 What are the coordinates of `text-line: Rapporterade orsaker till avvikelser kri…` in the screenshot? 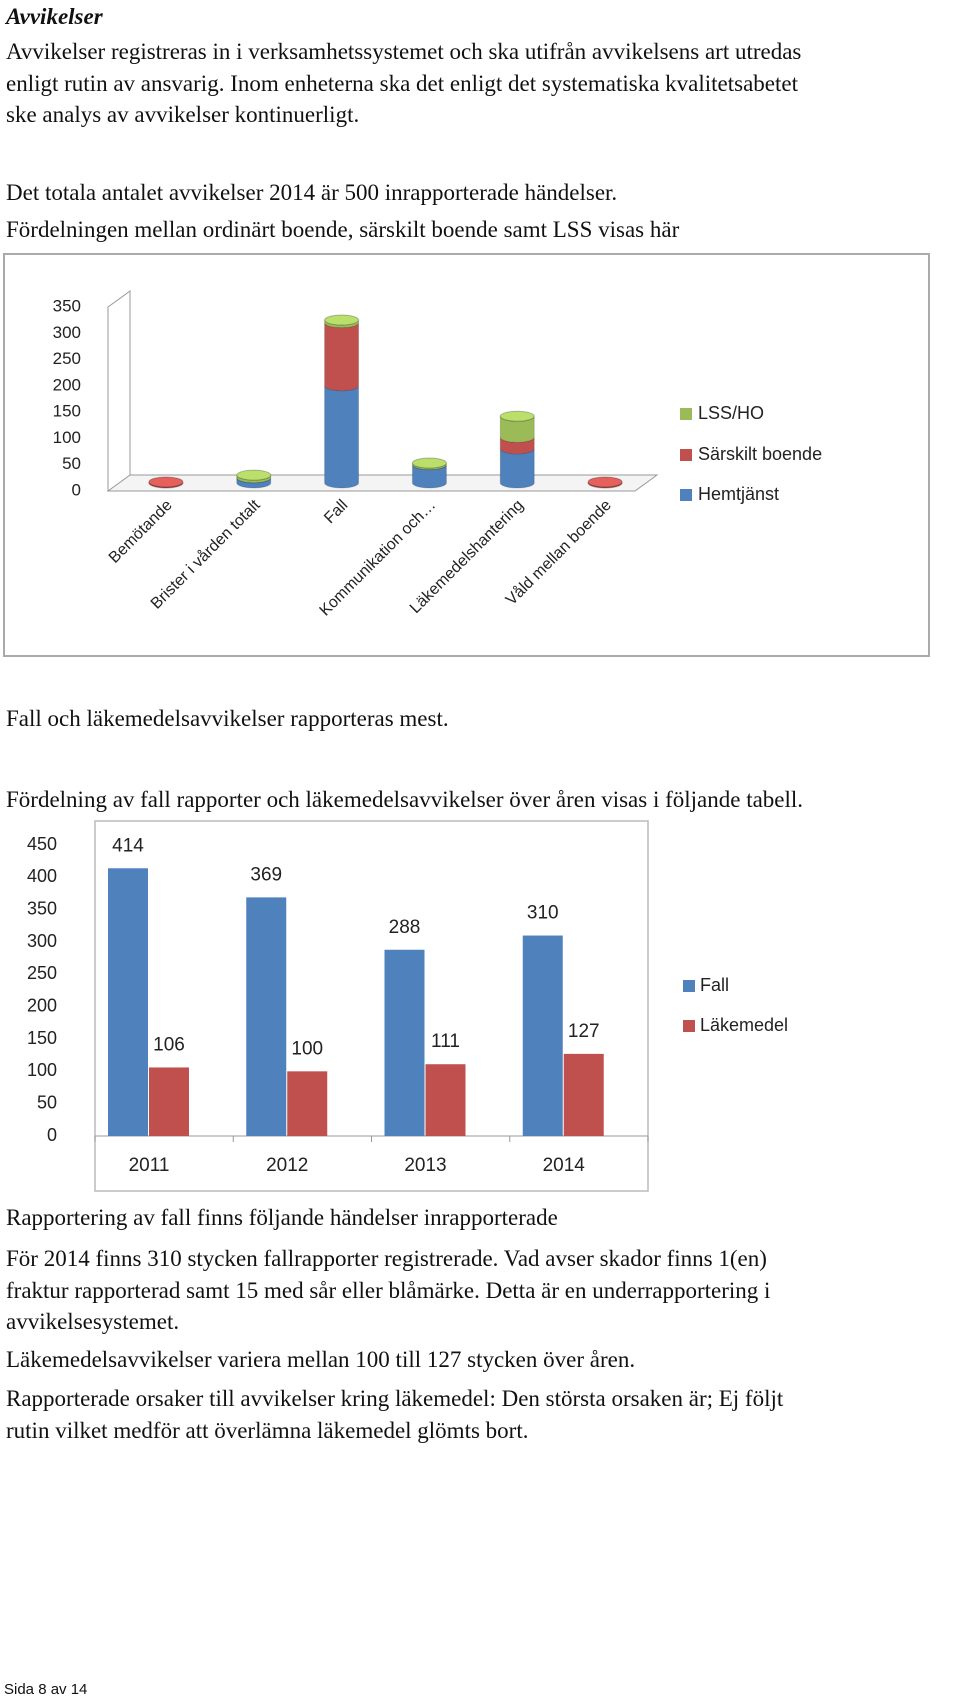 It's located at (395, 1398).